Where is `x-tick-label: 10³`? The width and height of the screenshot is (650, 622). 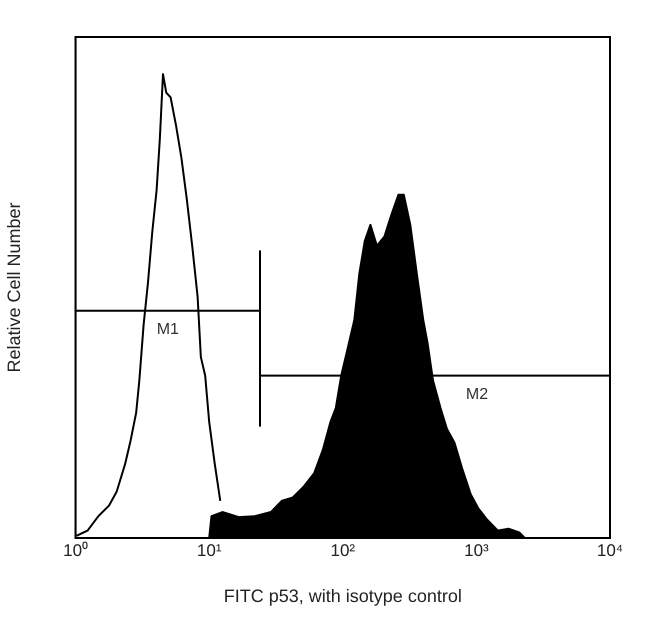 x-tick-label: 10³ is located at coordinates (477, 550).